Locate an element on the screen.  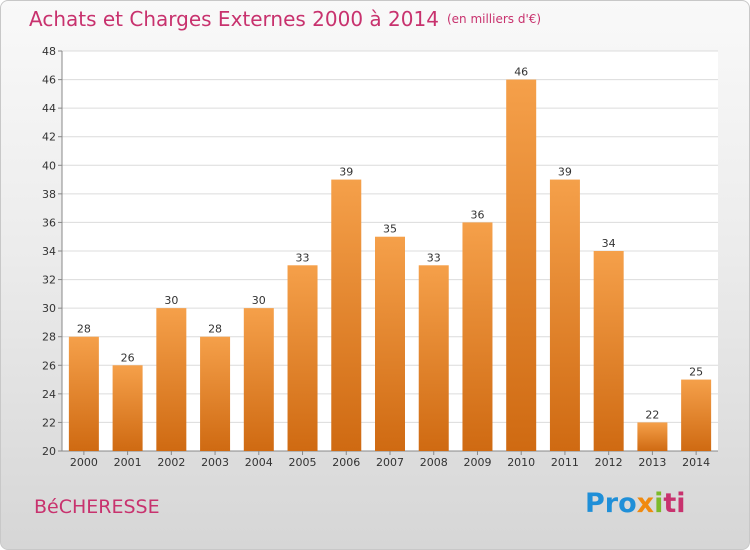
bar-2012 is located at coordinates (608, 351).